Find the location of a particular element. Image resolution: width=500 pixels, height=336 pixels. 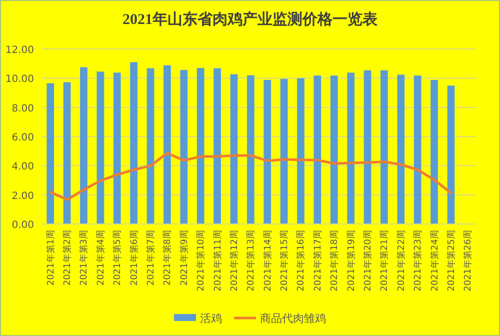

x-tick-label: 2021年第13周 is located at coordinates (251, 261).